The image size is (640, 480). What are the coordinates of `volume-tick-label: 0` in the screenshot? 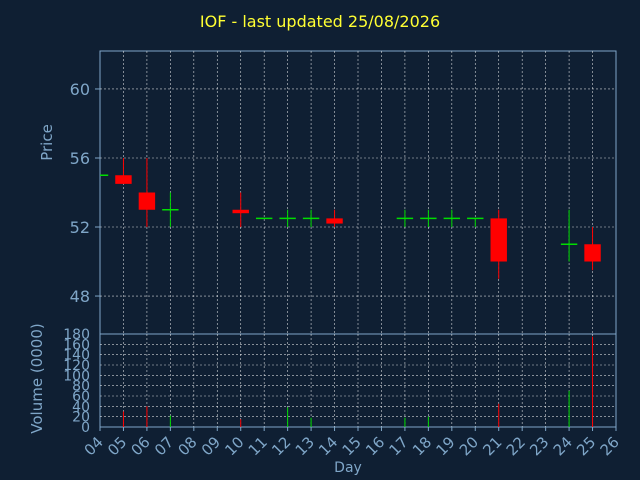 It's located at (85, 428).